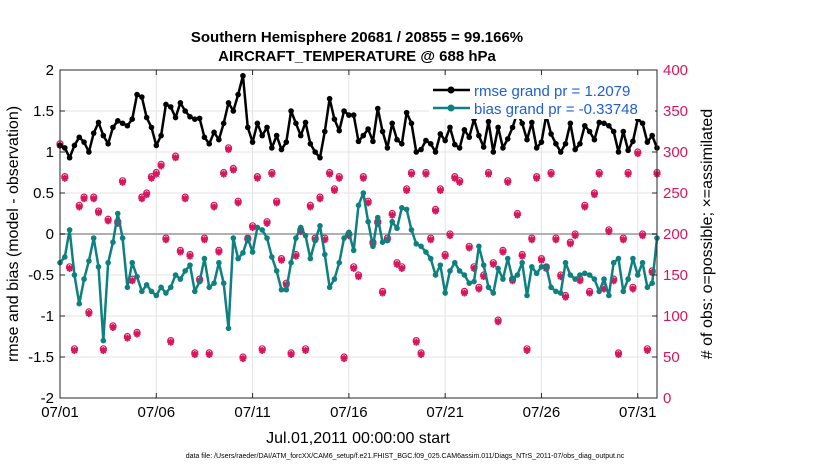 This screenshot has width=830, height=470. What do you see at coordinates (667, 398) in the screenshot?
I see `y-right-tick-label-8: 0` at bounding box center [667, 398].